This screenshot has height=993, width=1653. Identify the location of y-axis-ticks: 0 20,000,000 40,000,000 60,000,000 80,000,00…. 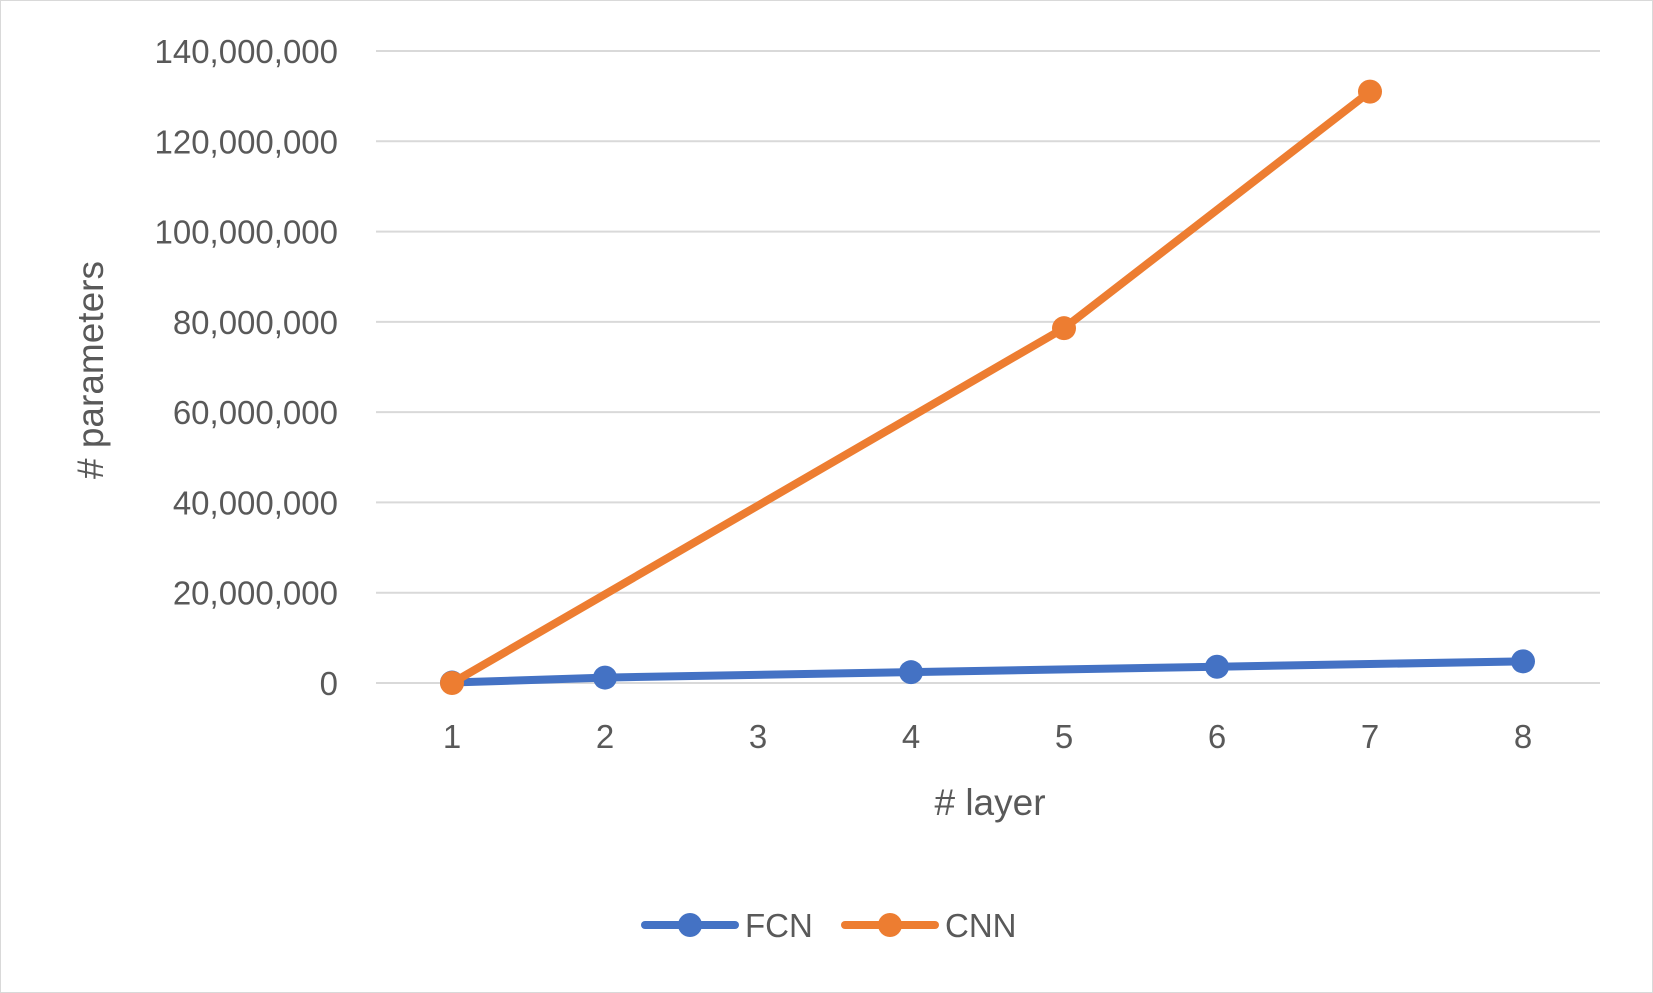
(246, 367).